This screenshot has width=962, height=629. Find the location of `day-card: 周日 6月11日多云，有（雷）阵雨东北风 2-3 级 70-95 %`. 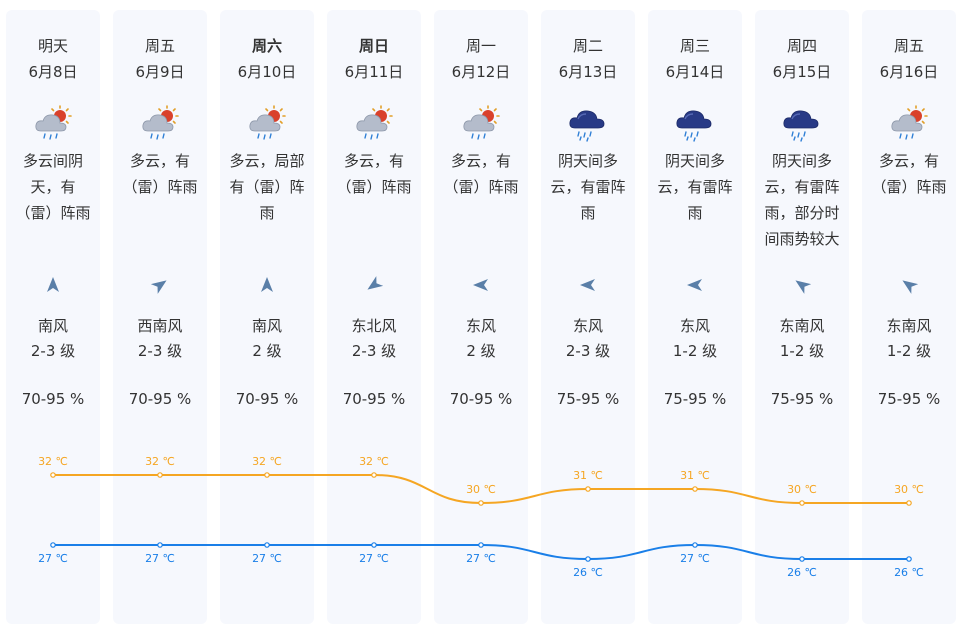

day-card: 周日 6月11日多云，有（雷）阵雨东北风 2-3 级 70-95 % is located at coordinates (374, 317).